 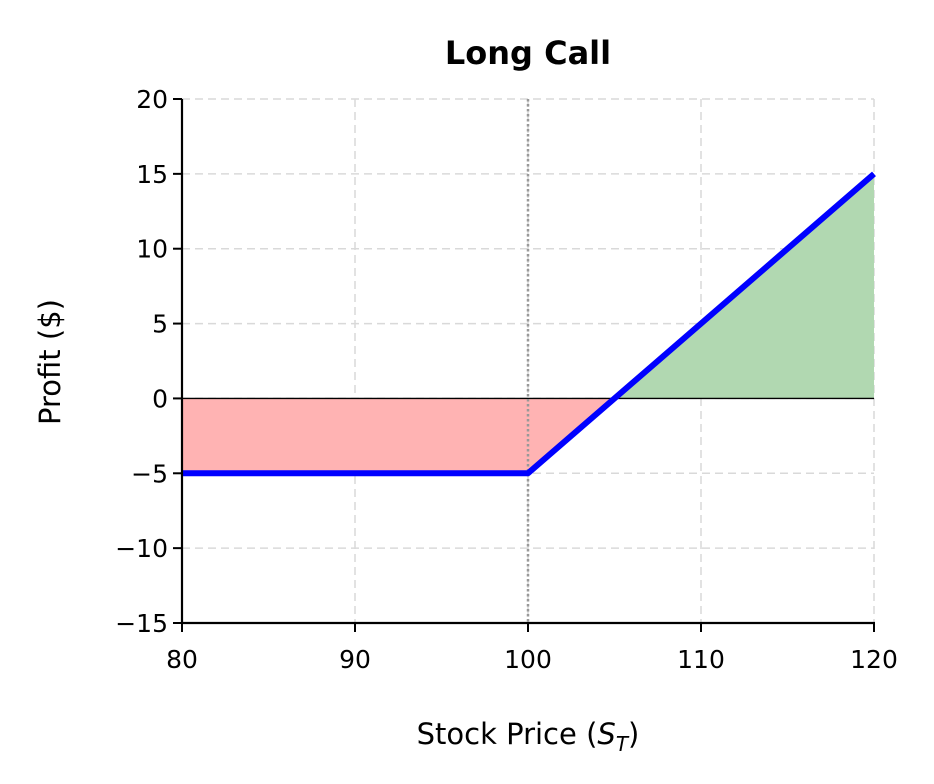 What do you see at coordinates (152, 174) in the screenshot?
I see `y-tick-label-6: 15` at bounding box center [152, 174].